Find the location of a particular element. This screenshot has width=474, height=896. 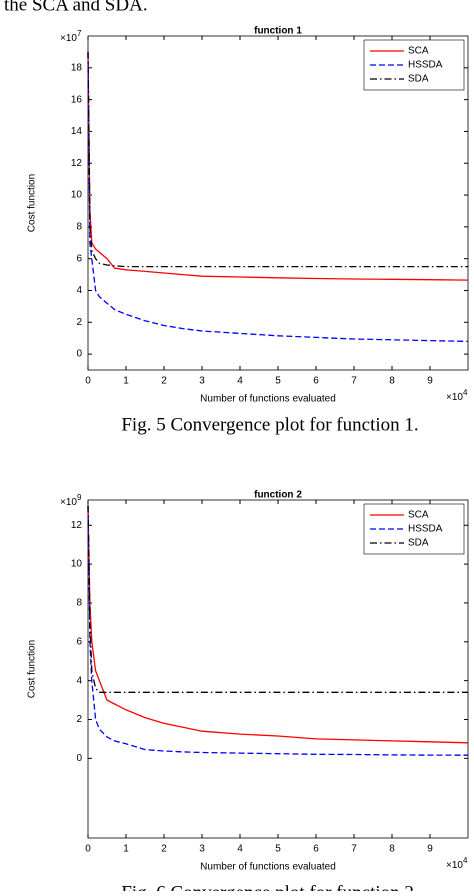

chart-title: function 2 is located at coordinates (278, 495).